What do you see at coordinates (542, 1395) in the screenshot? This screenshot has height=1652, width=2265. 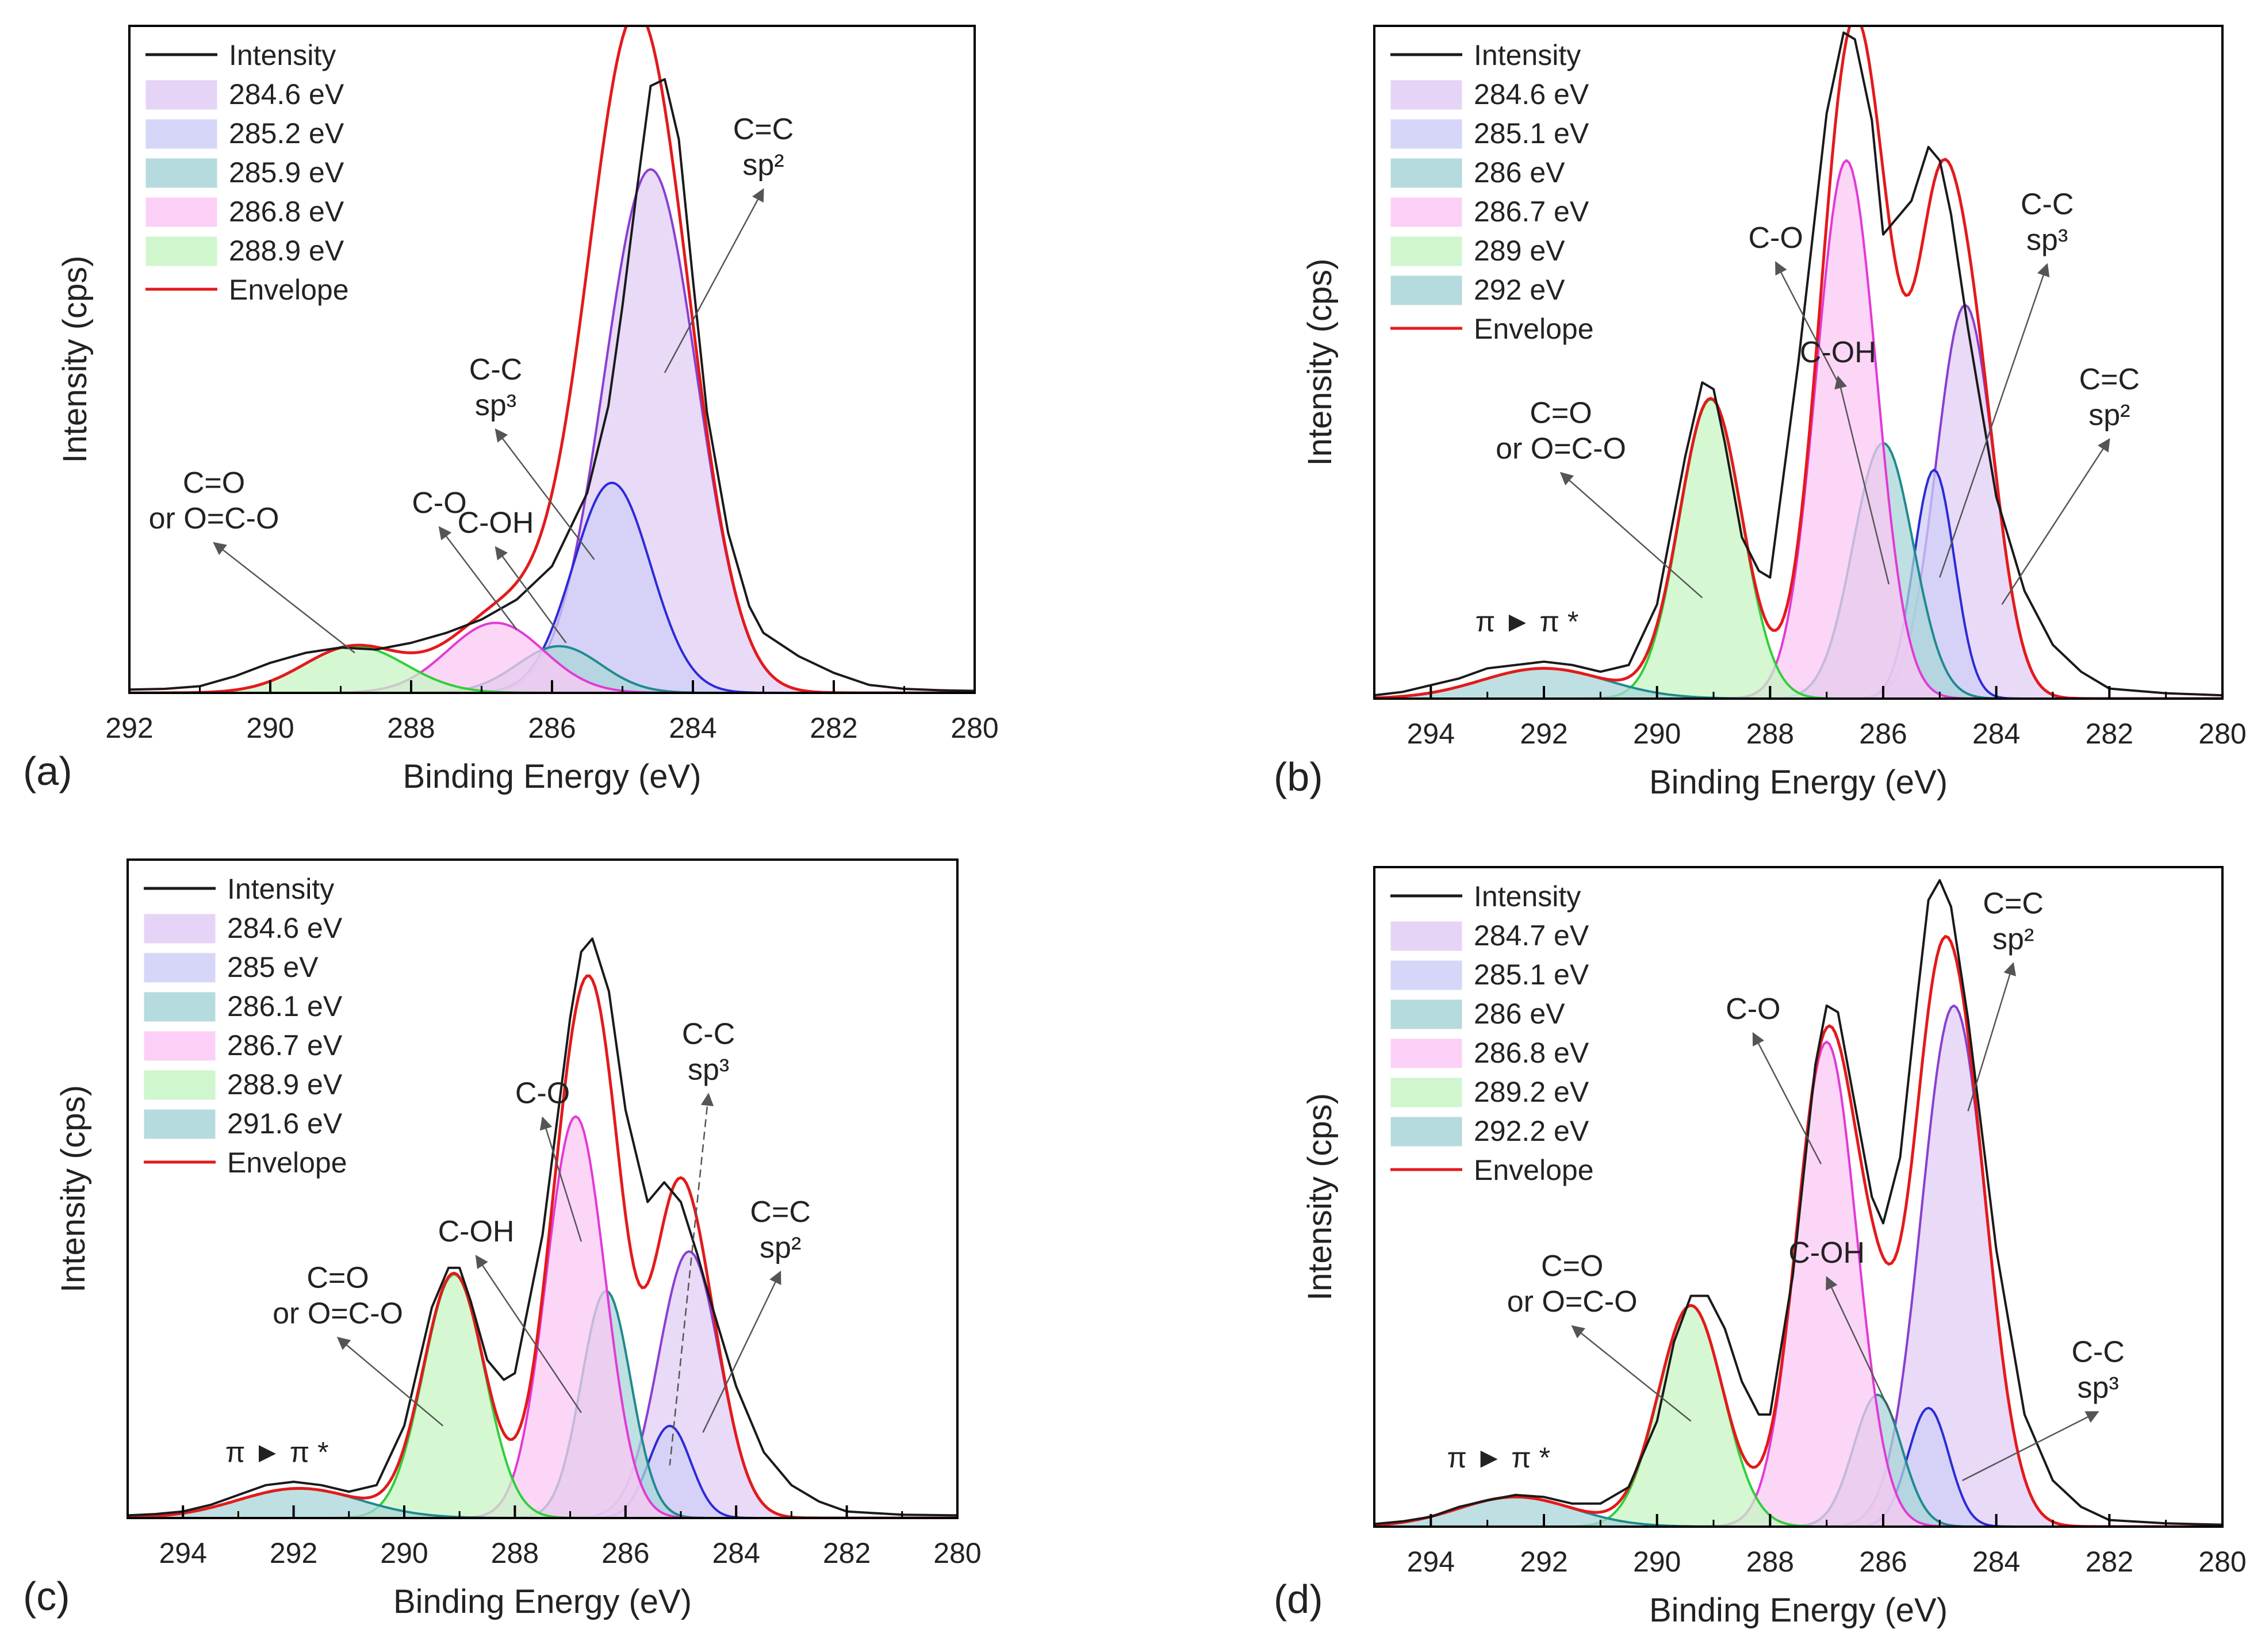 I see `component-peak` at bounding box center [542, 1395].